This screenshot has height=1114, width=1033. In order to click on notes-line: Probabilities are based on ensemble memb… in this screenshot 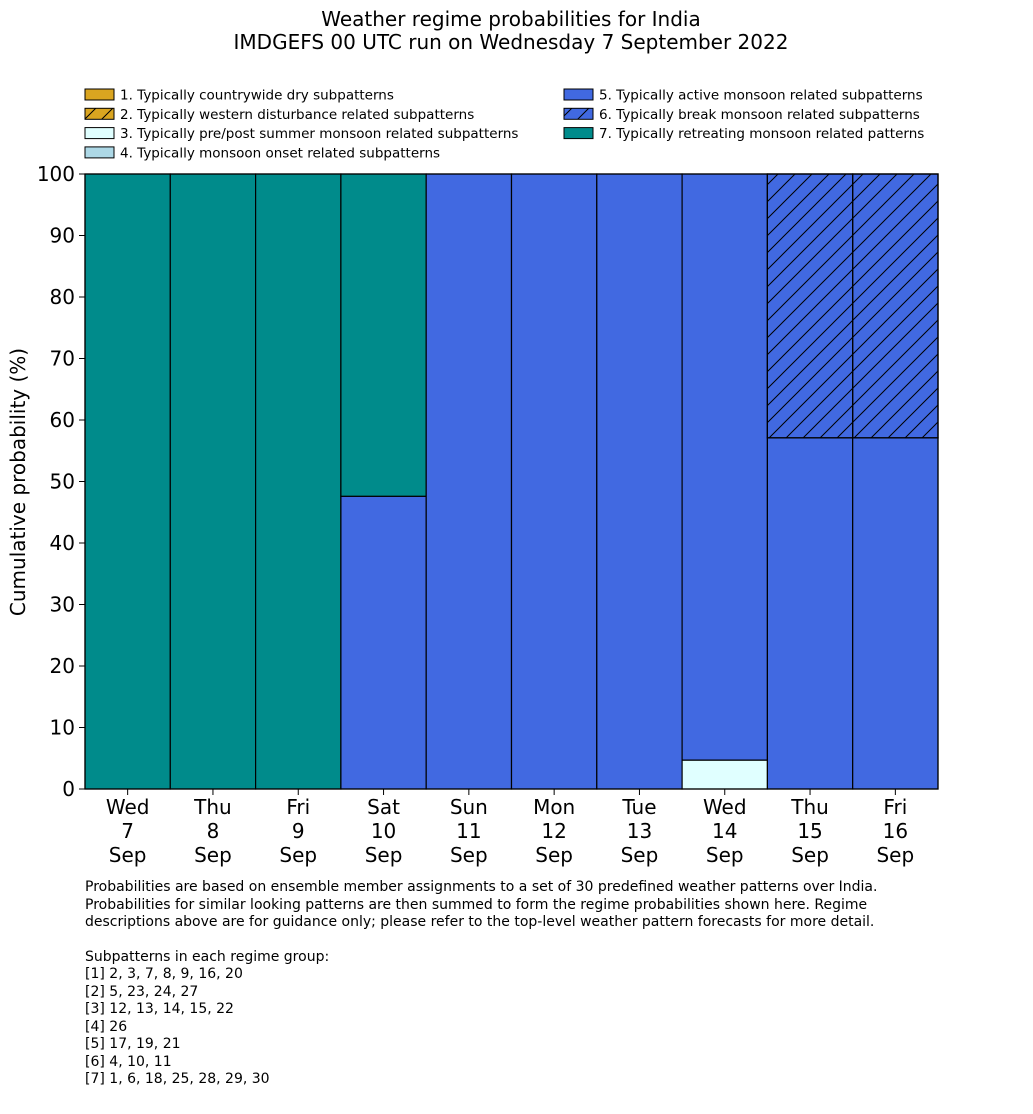, I will do `click(481, 887)`.